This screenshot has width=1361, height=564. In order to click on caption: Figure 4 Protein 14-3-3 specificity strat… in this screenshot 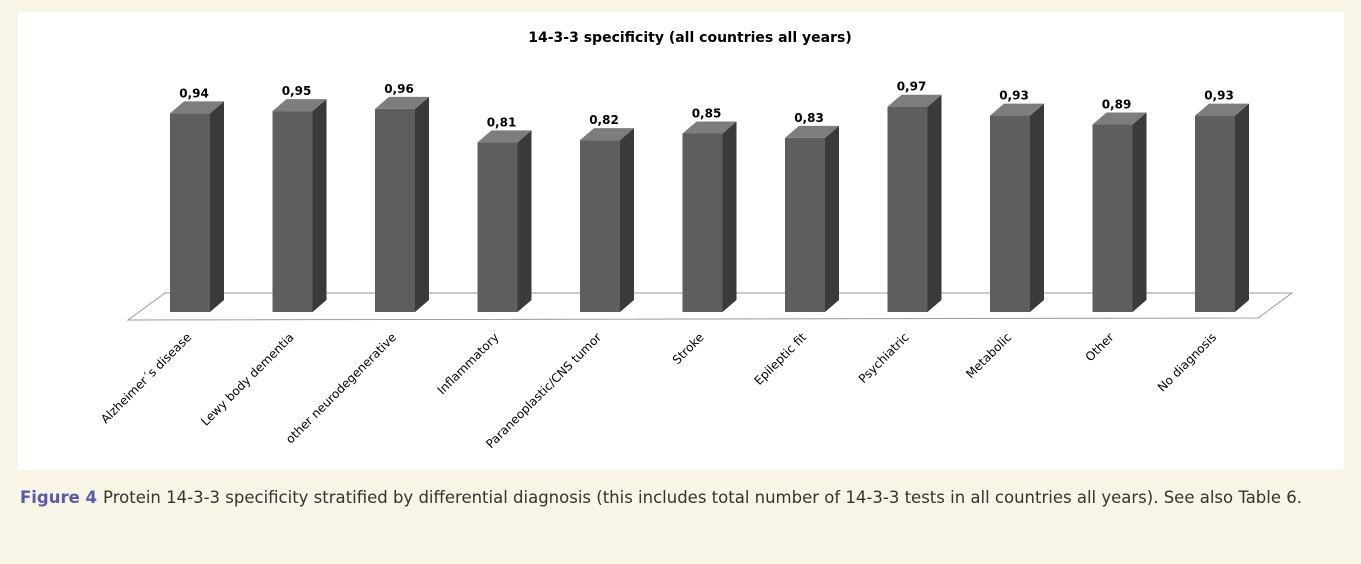, I will do `click(685, 498)`.